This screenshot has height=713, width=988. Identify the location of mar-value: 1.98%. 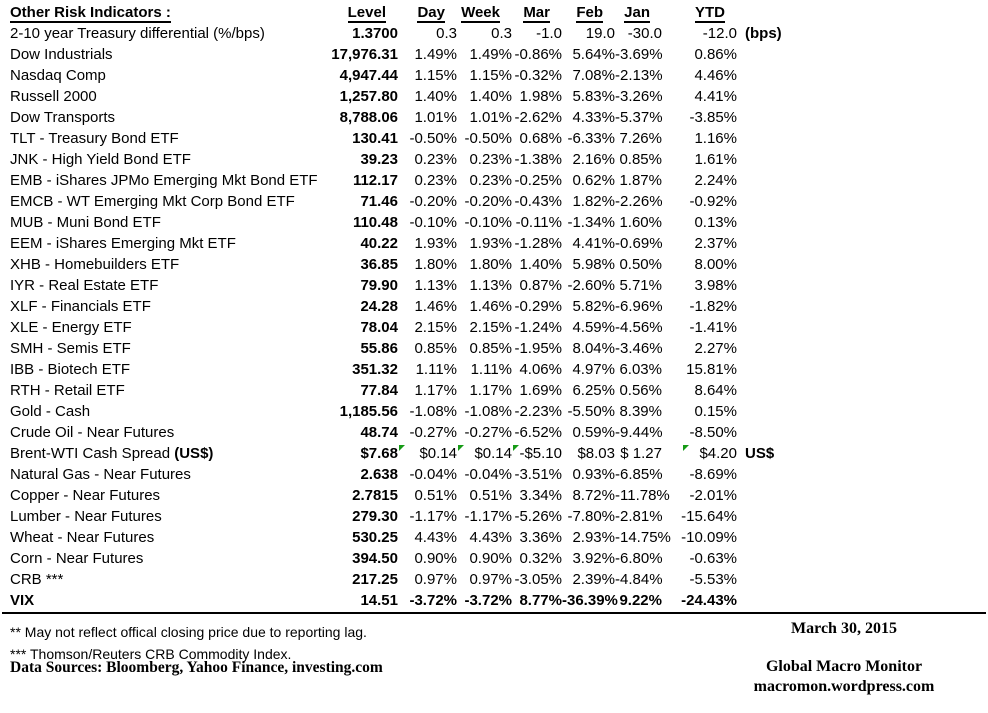
(540, 96).